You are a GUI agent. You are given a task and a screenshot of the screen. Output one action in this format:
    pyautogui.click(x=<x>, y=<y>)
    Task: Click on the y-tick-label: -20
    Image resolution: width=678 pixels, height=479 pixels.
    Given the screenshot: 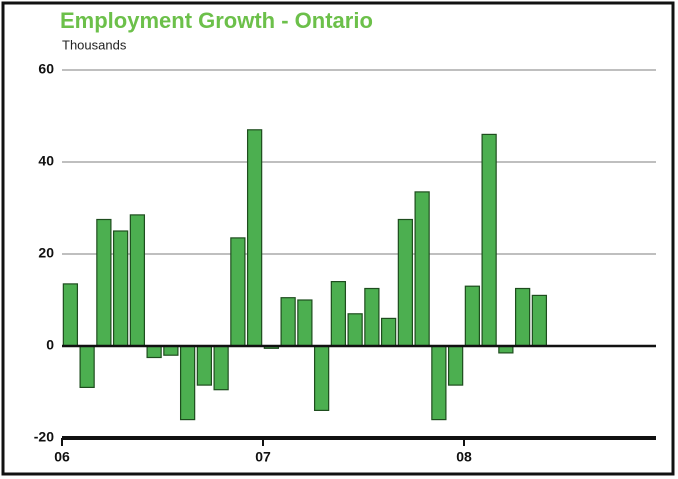 What is the action you would take?
    pyautogui.click(x=44, y=437)
    